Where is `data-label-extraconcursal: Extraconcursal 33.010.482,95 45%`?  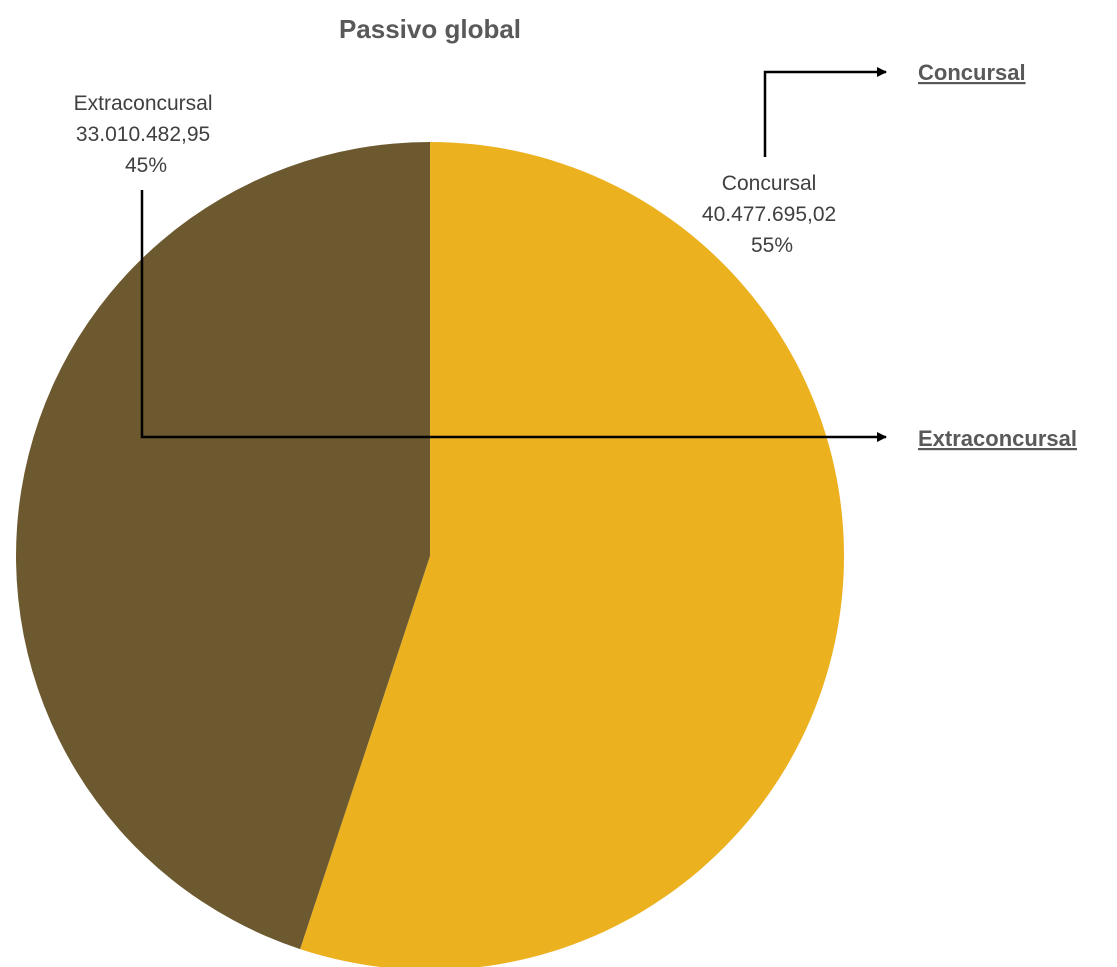
data-label-extraconcursal: Extraconcursal 33.010.482,95 45% is located at coordinates (146, 134).